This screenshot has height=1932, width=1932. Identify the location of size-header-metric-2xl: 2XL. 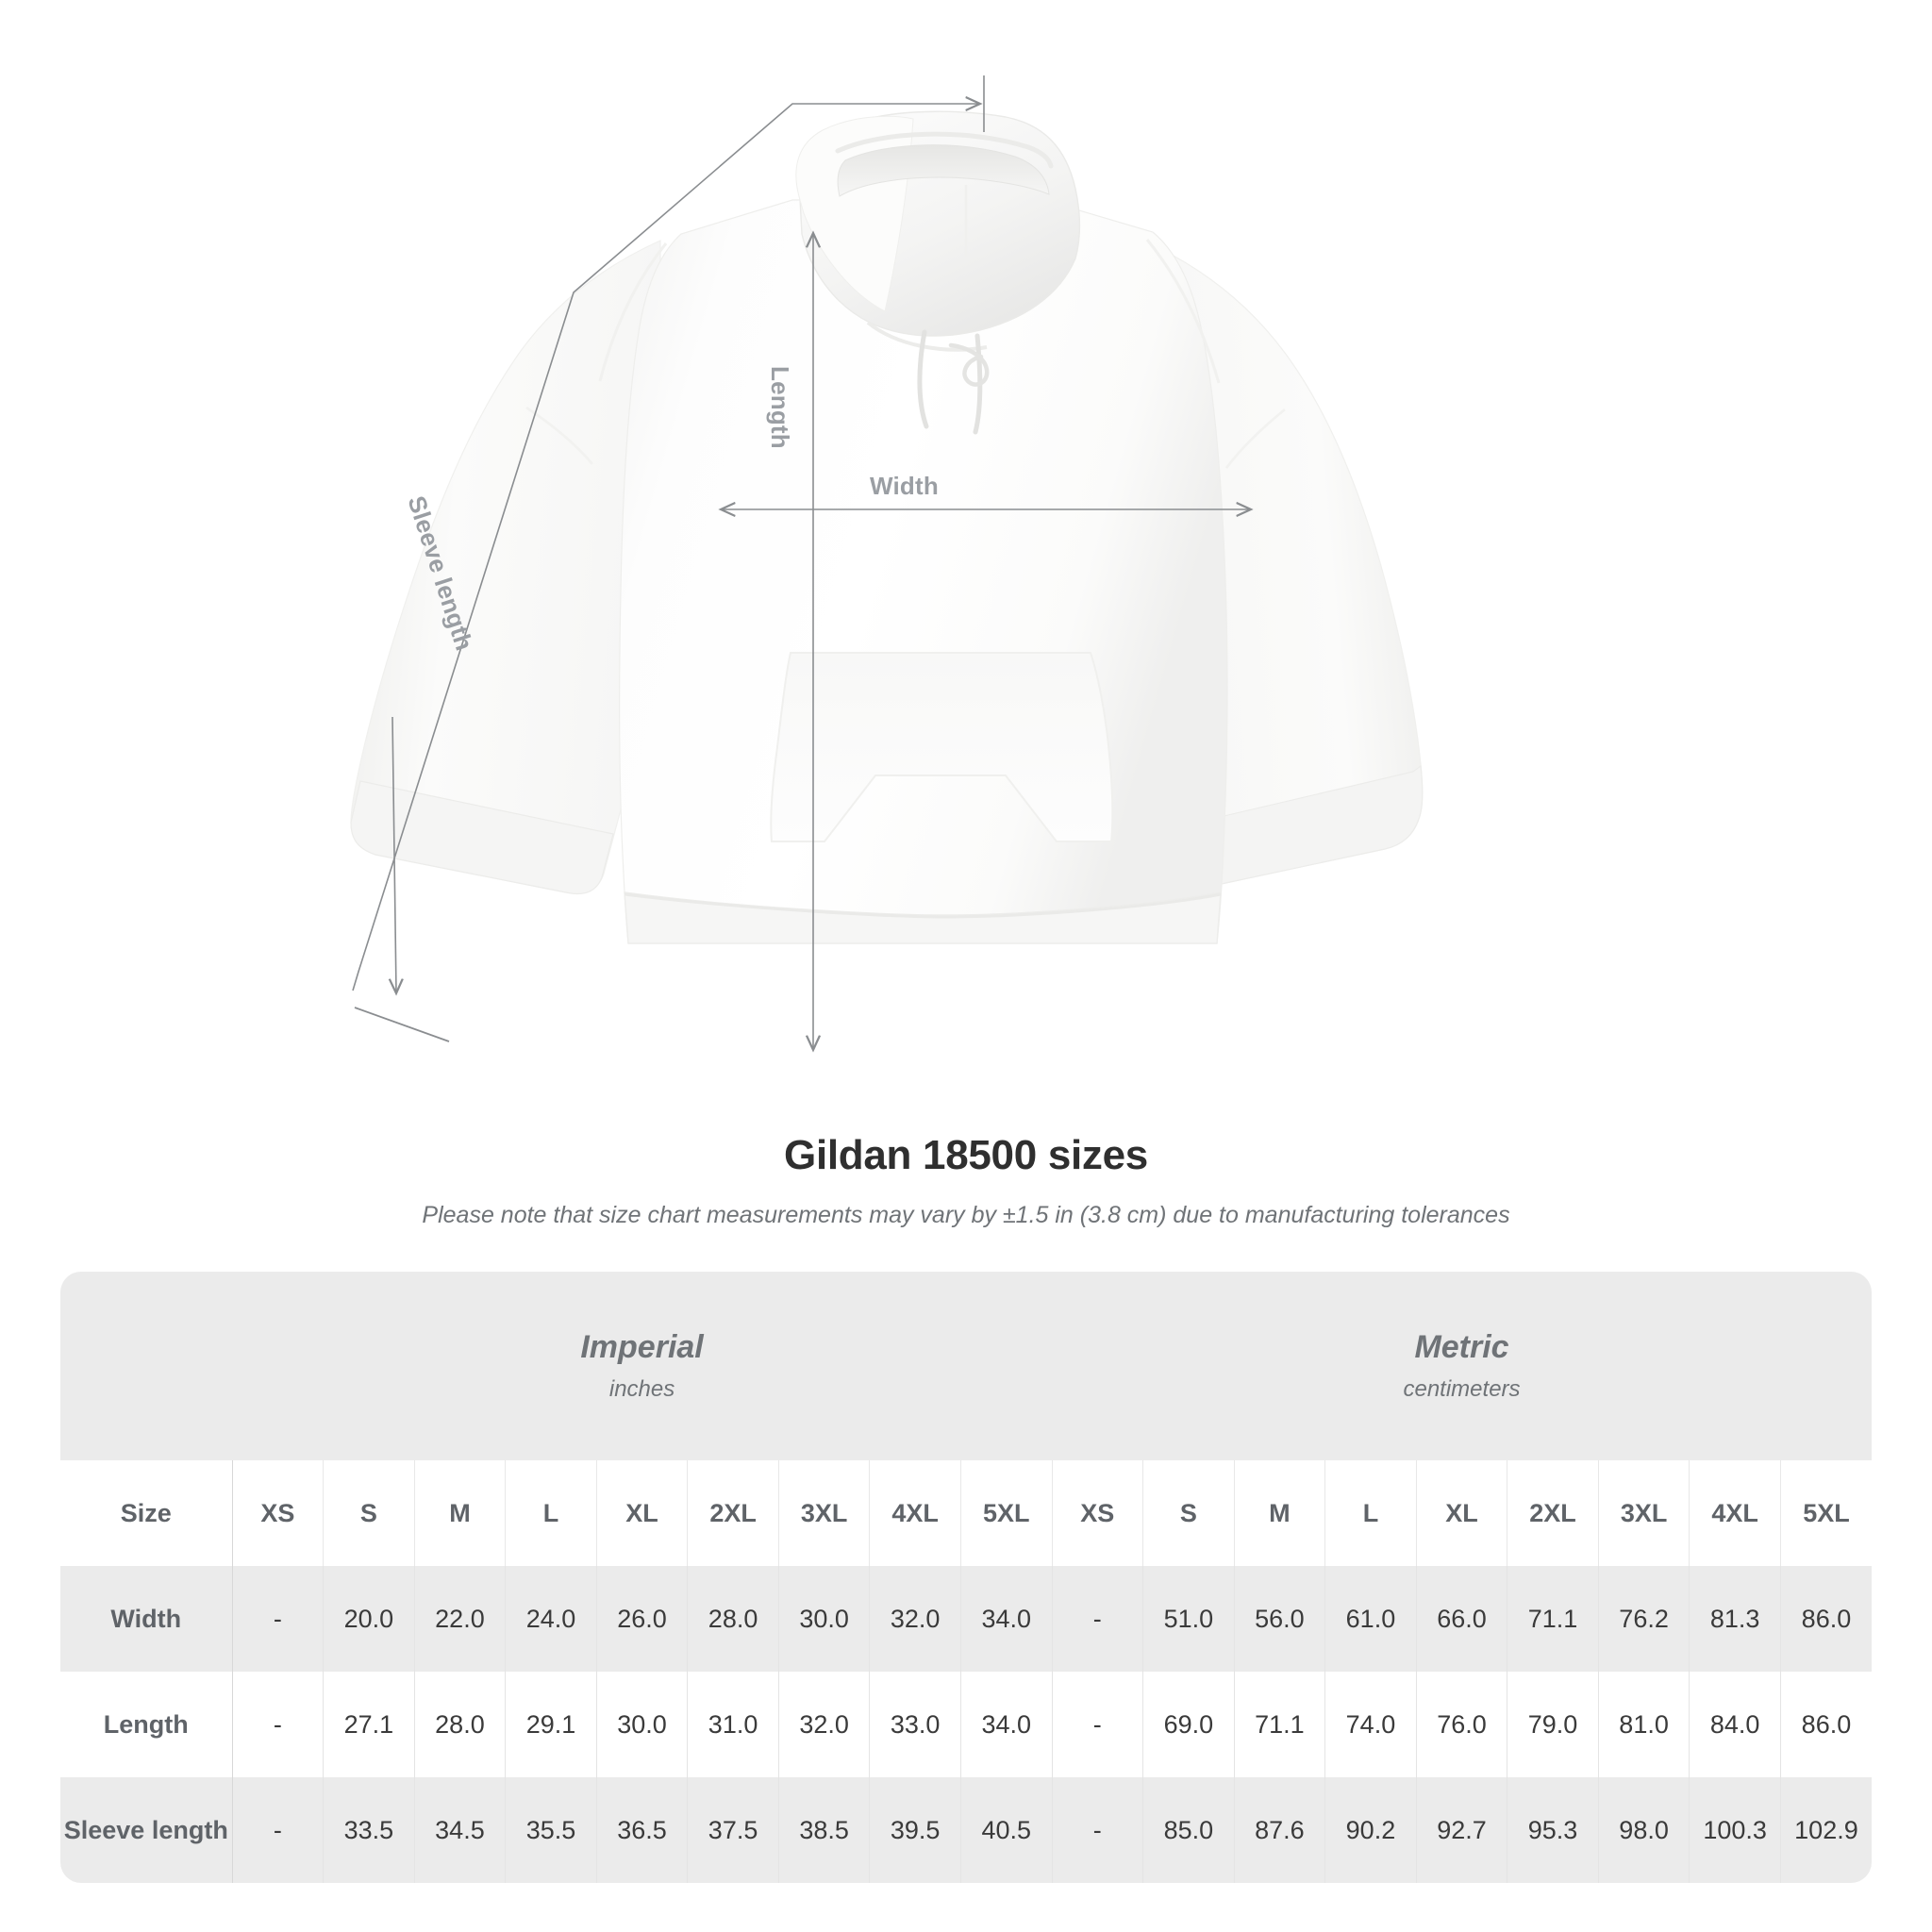
(1553, 1513).